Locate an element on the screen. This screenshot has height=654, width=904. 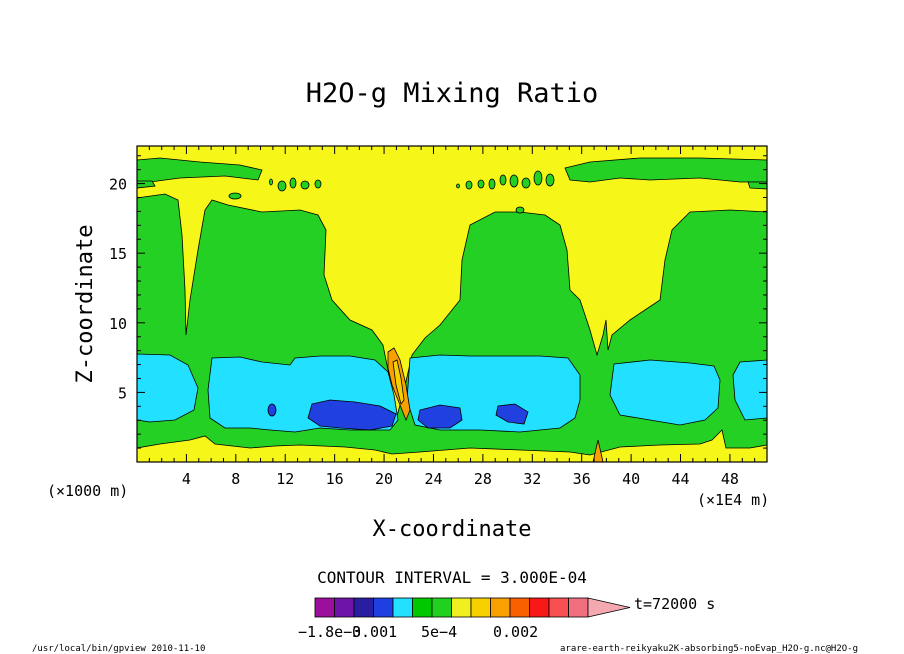
gold-plume is located at coordinates (398, 382).